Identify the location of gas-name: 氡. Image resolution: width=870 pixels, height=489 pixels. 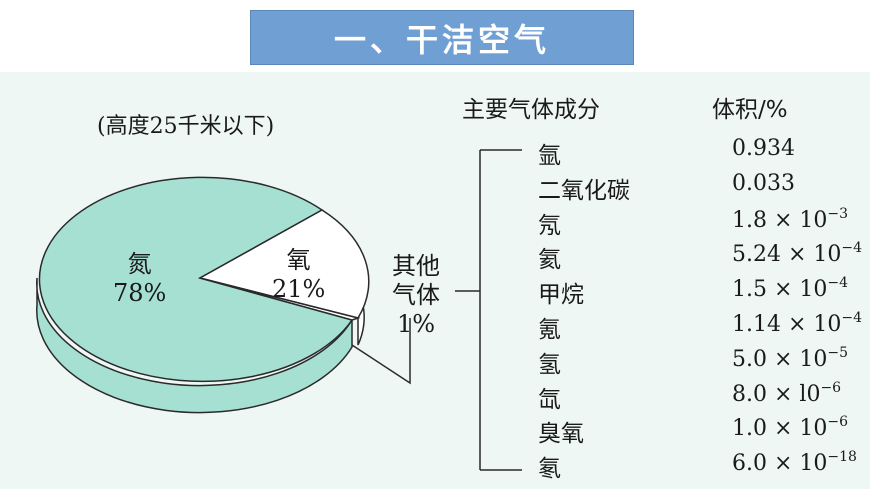
(549, 469).